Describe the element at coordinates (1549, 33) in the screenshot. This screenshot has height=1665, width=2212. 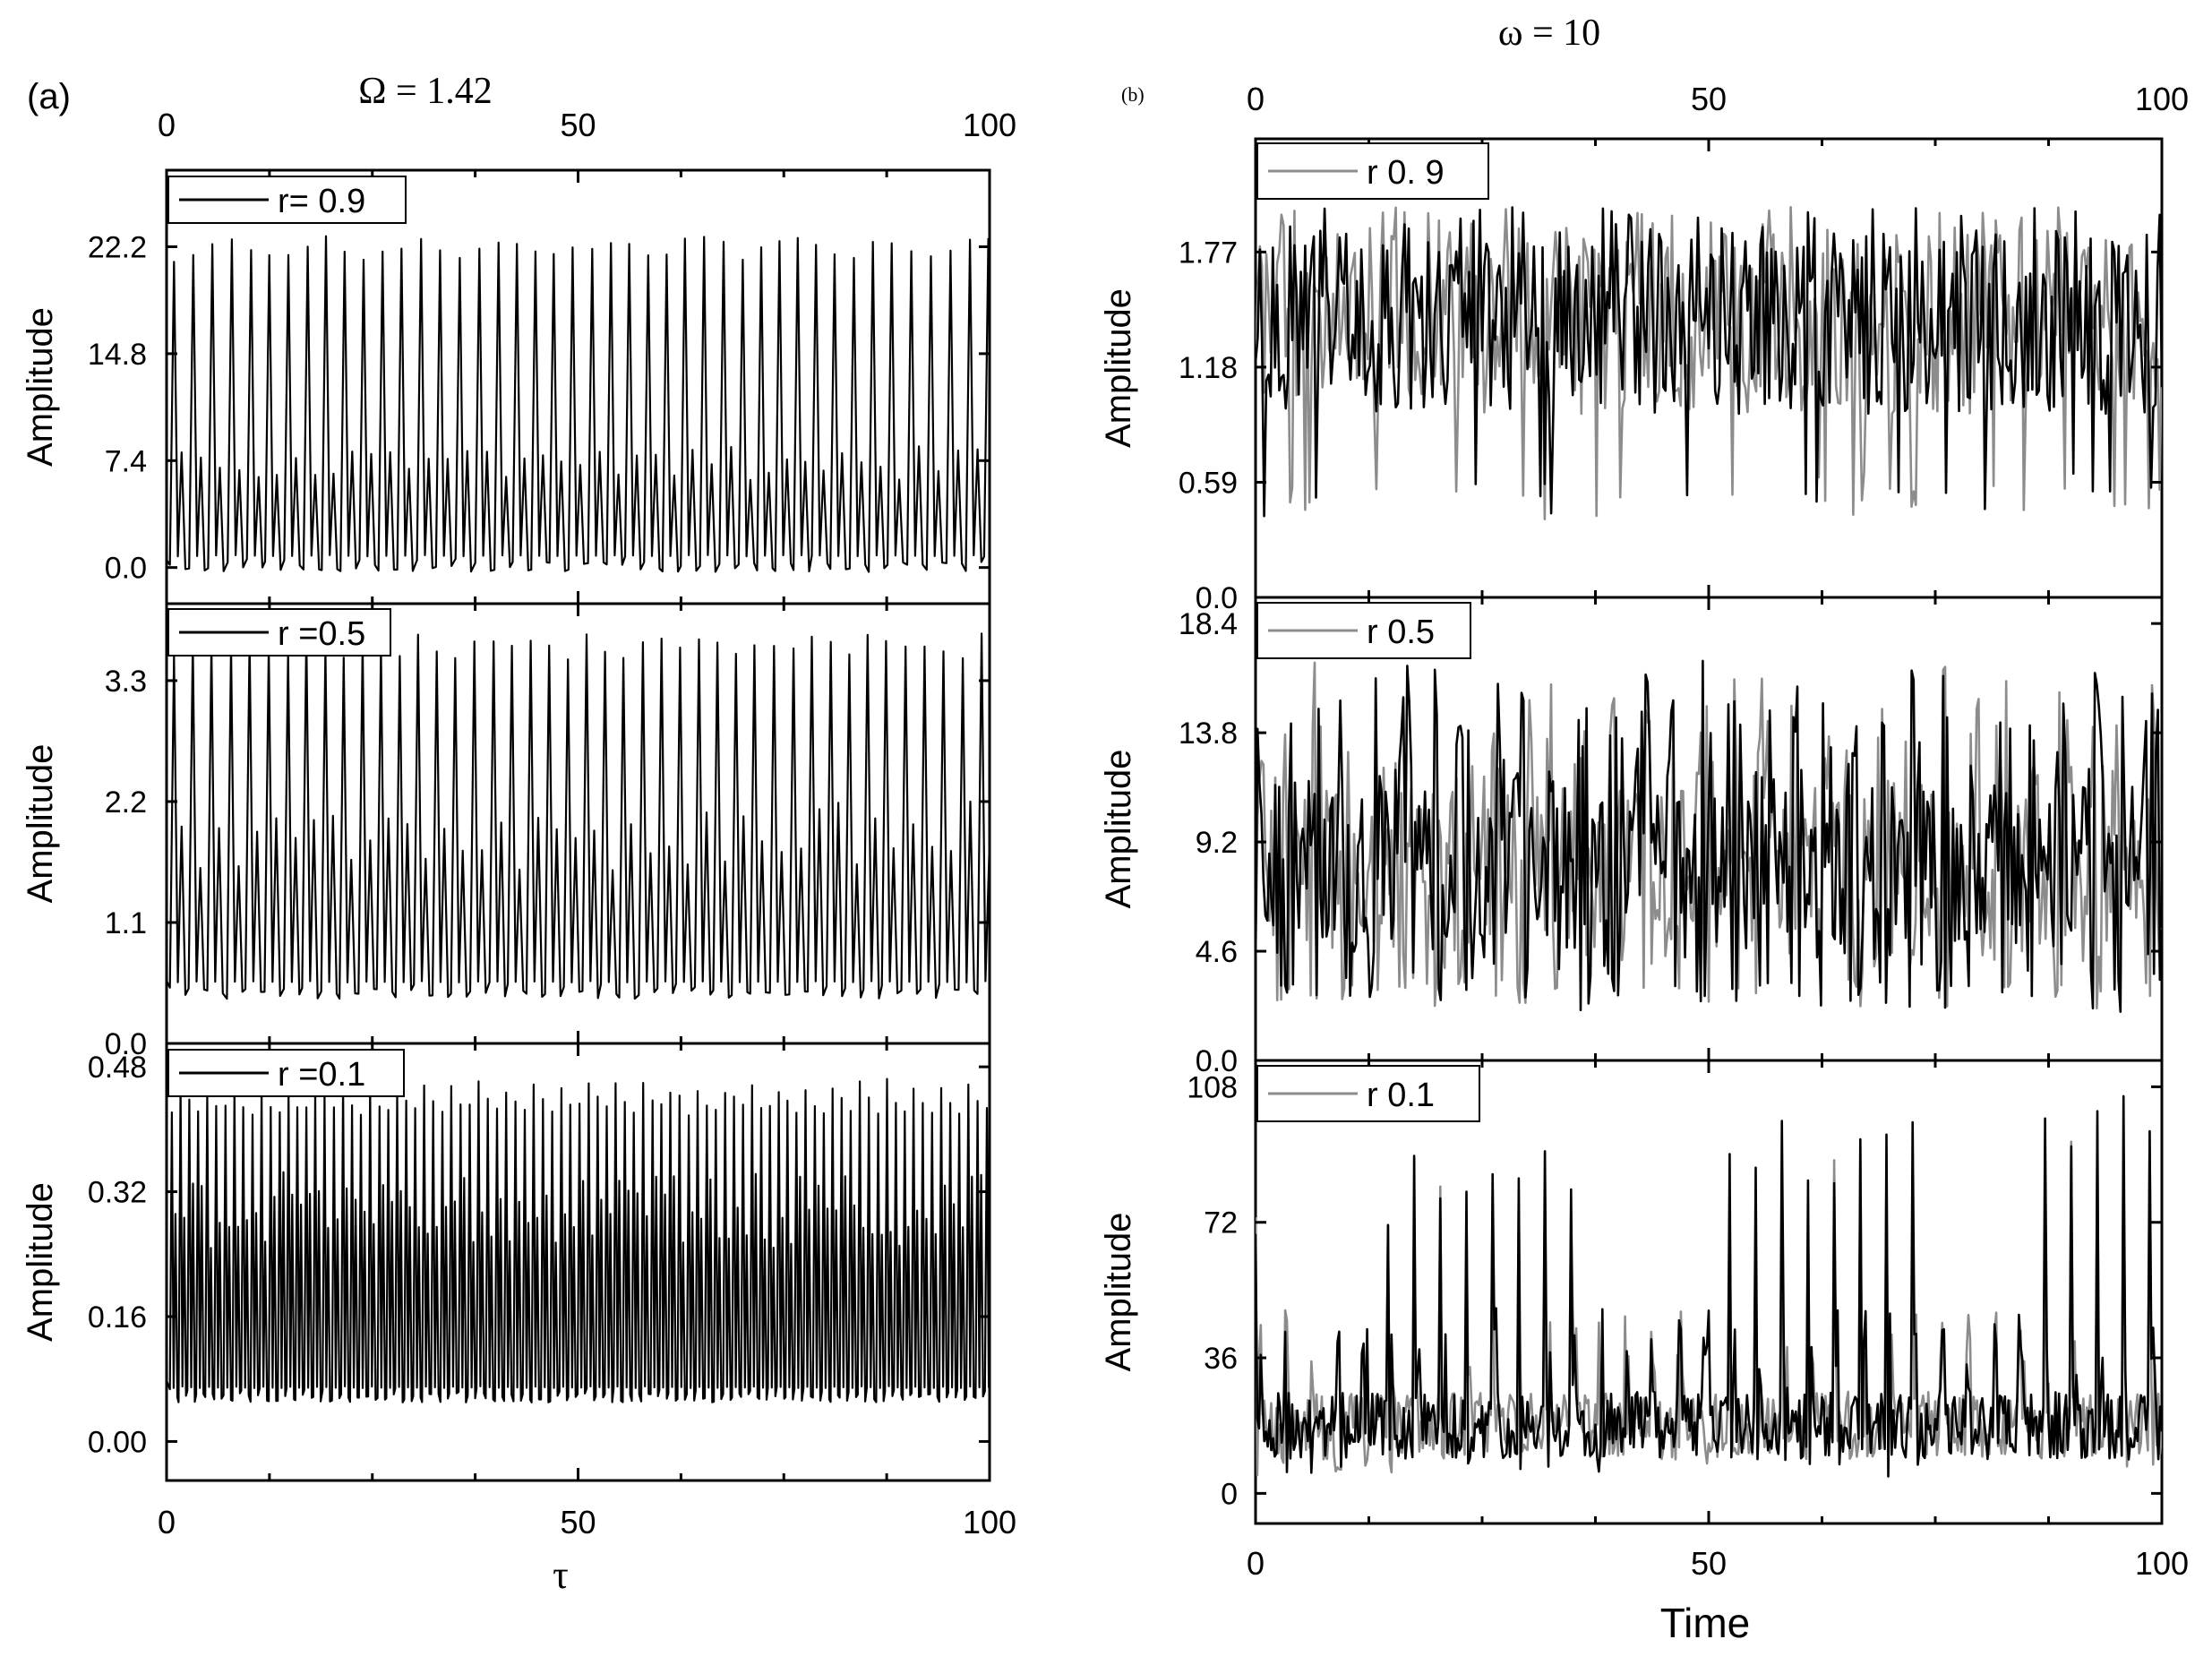
I see `panel-b-title: ω = 10` at that location.